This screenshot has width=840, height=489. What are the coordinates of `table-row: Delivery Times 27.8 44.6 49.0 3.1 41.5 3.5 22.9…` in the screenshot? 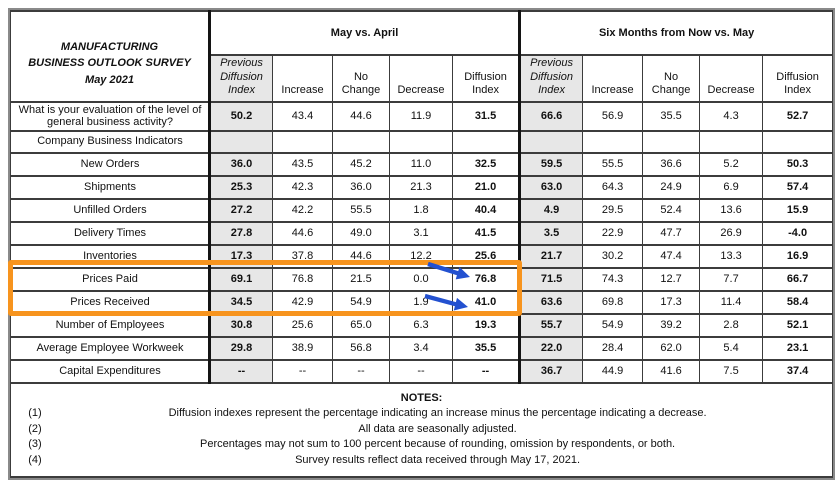 It's located at (422, 233).